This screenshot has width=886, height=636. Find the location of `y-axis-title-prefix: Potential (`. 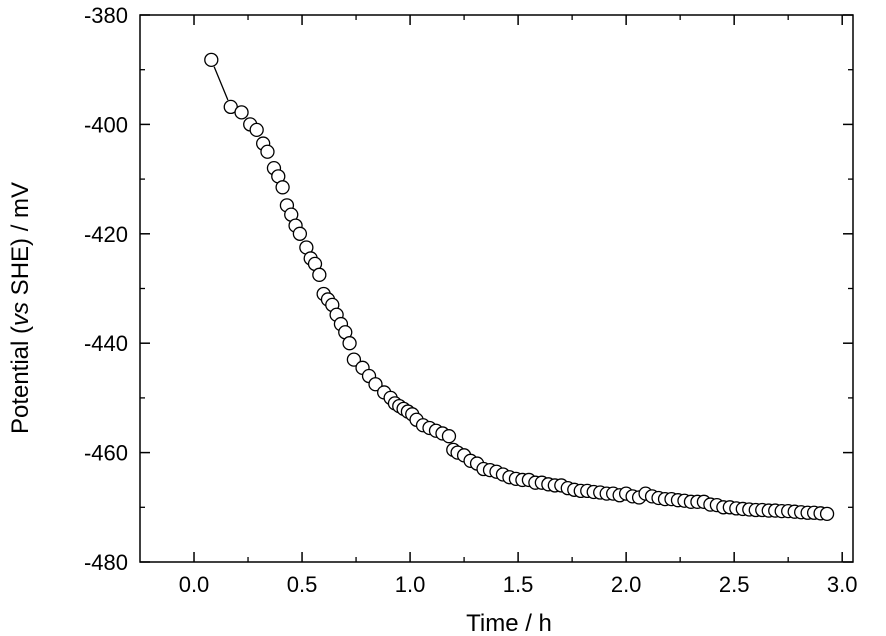

y-axis-title-prefix: Potential ( is located at coordinates (20, 380).